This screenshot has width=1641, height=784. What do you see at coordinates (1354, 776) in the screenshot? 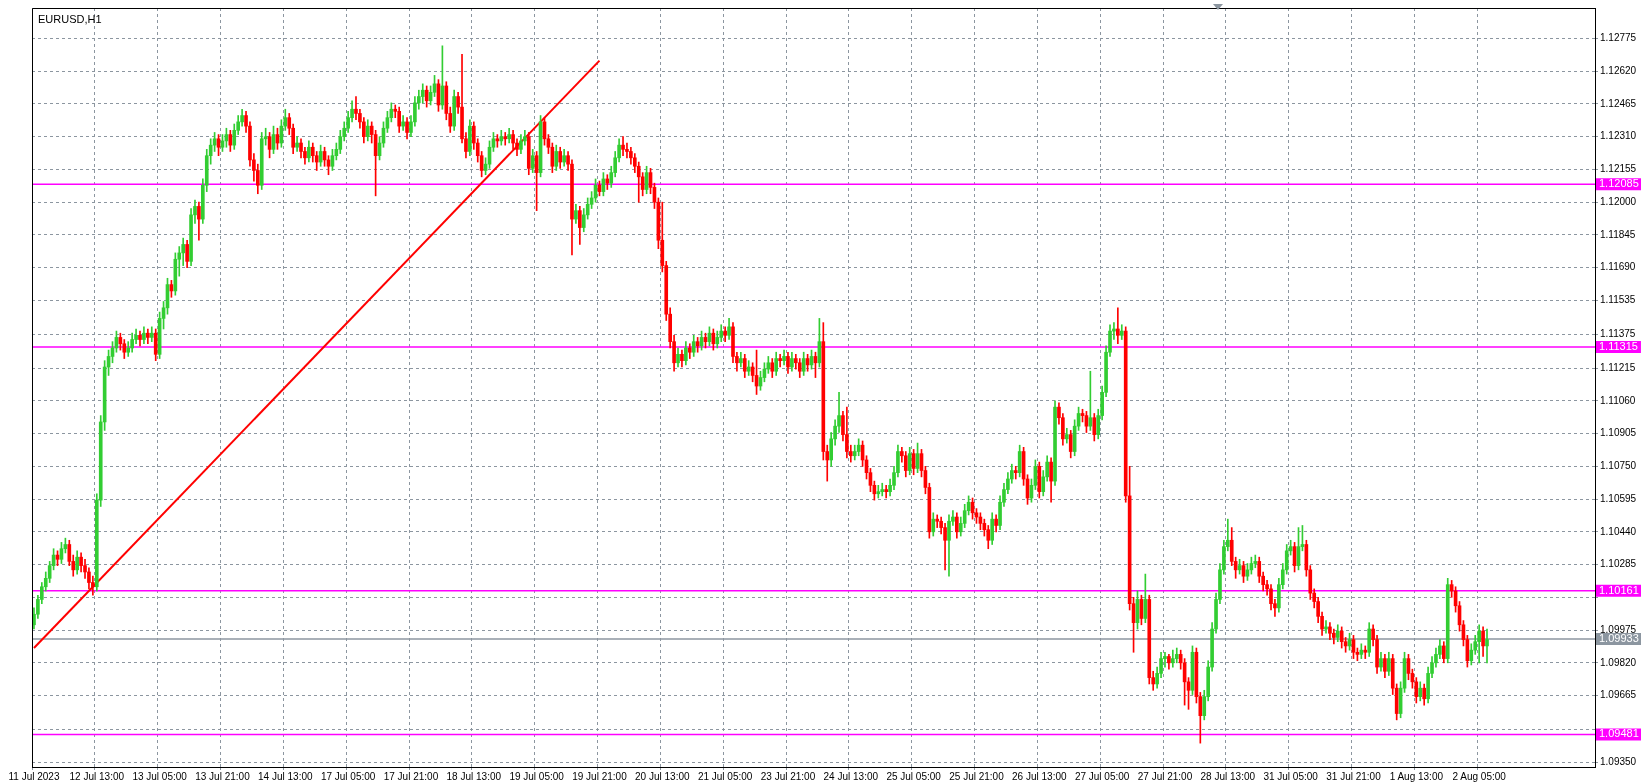
I see `x-tick-label: 31 Jul 21:00` at bounding box center [1354, 776].